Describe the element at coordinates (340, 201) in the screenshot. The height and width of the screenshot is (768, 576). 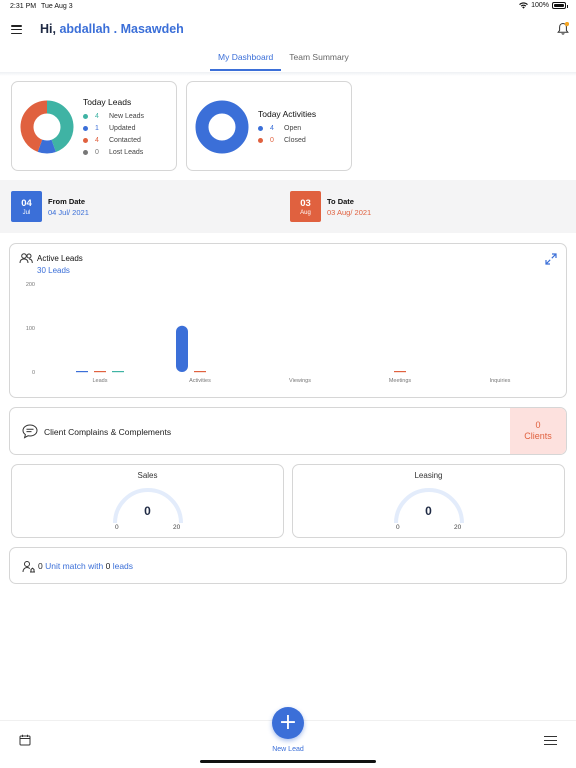
I see `to-date-label: To Date` at that location.